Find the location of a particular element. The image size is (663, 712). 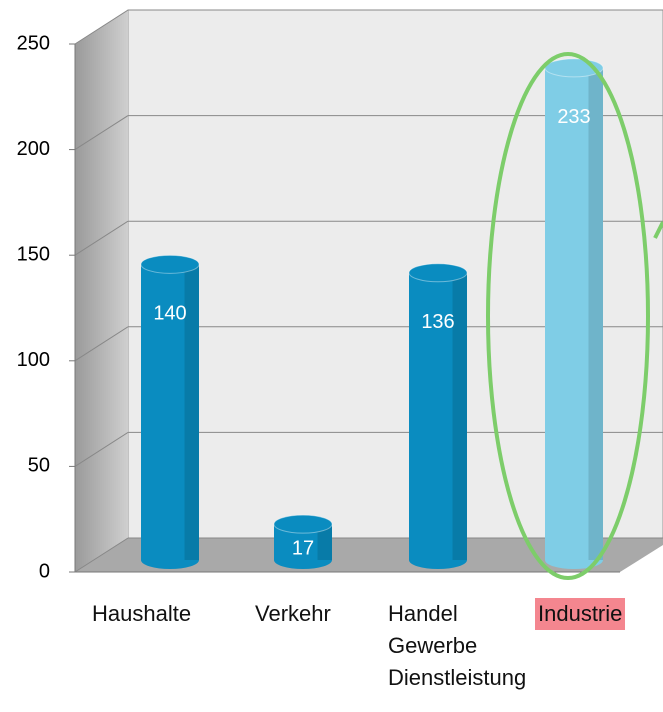

highlight-pointer is located at coordinates (658, 230).